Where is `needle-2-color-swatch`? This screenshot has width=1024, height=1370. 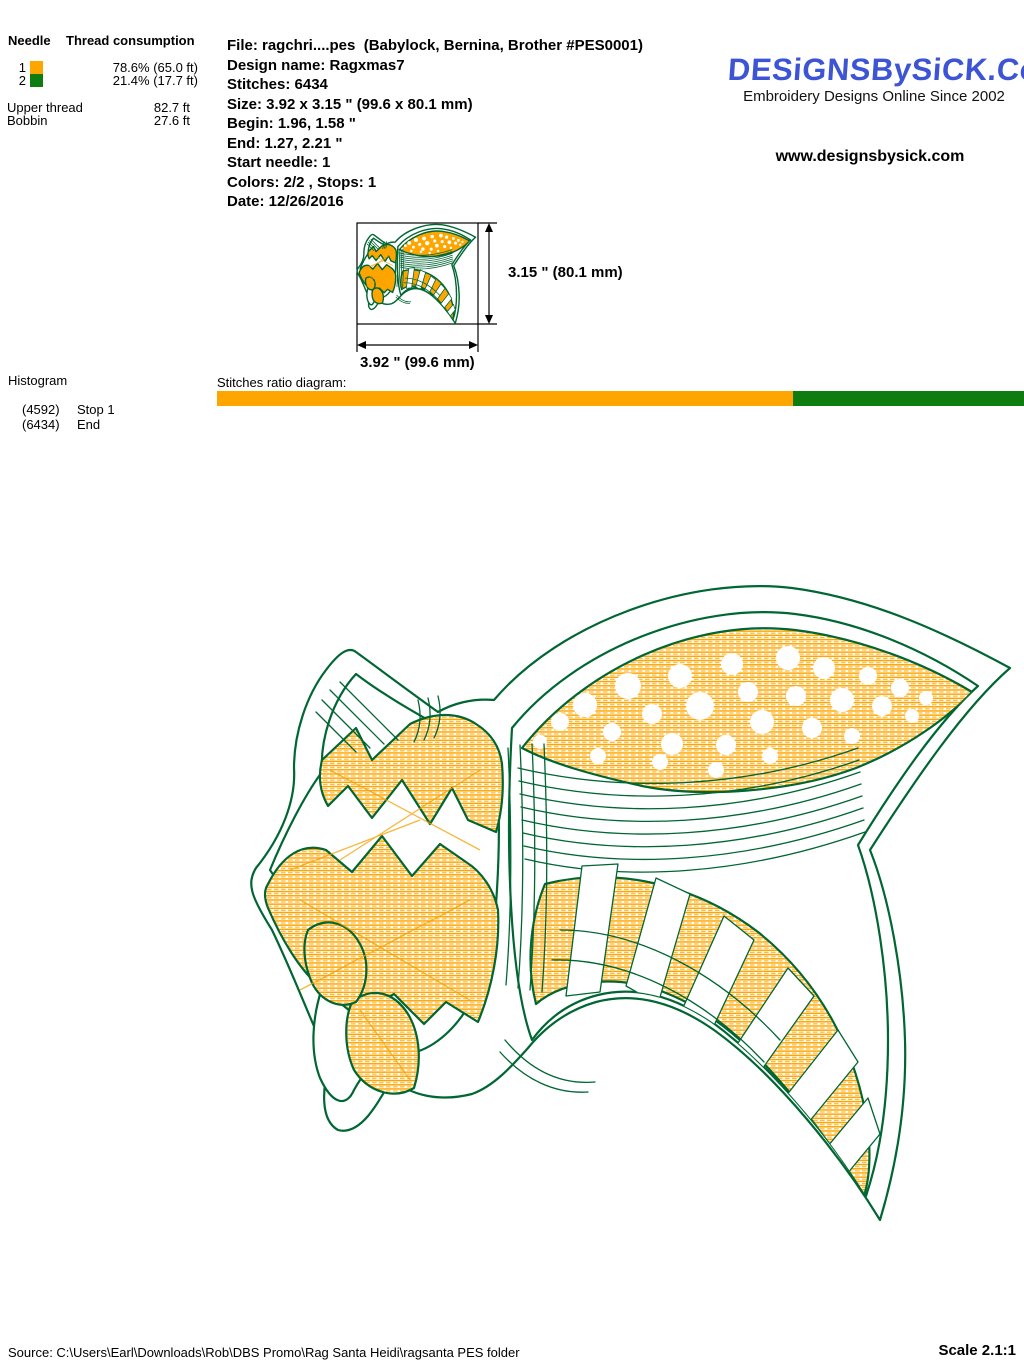
needle-2-color-swatch is located at coordinates (36, 80).